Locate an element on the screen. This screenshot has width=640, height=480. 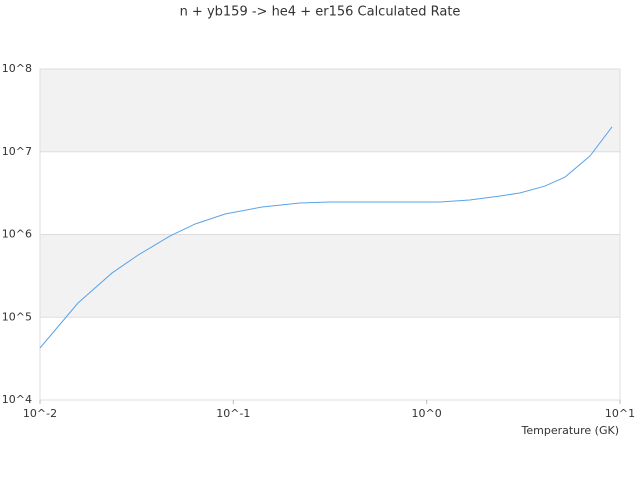
x-tick-label: 10^-2 is located at coordinates (40, 413).